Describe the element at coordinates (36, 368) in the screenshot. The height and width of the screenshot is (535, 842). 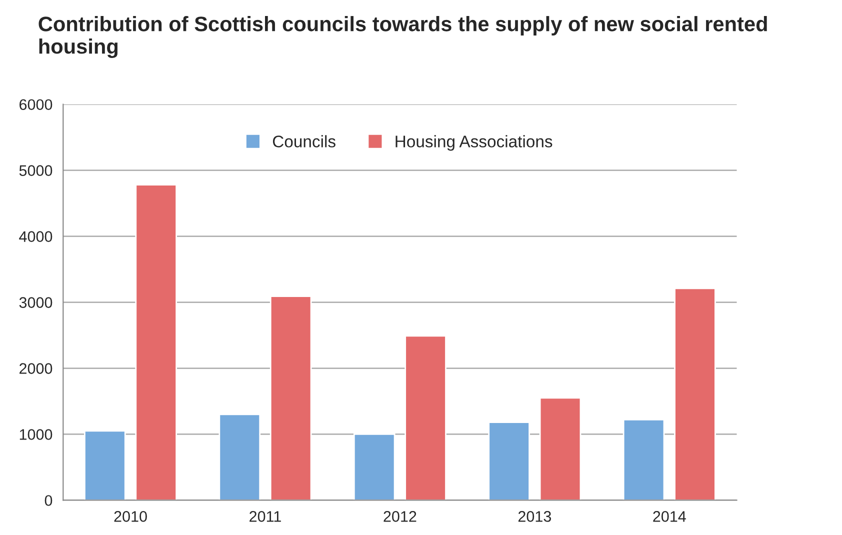
I see `y-tick-label: 2000` at that location.